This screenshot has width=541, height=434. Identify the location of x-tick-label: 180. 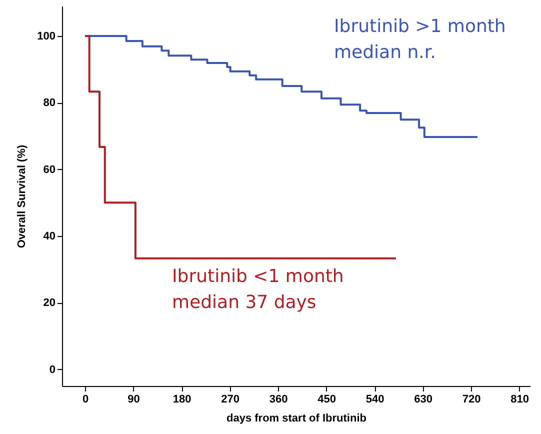
(182, 400).